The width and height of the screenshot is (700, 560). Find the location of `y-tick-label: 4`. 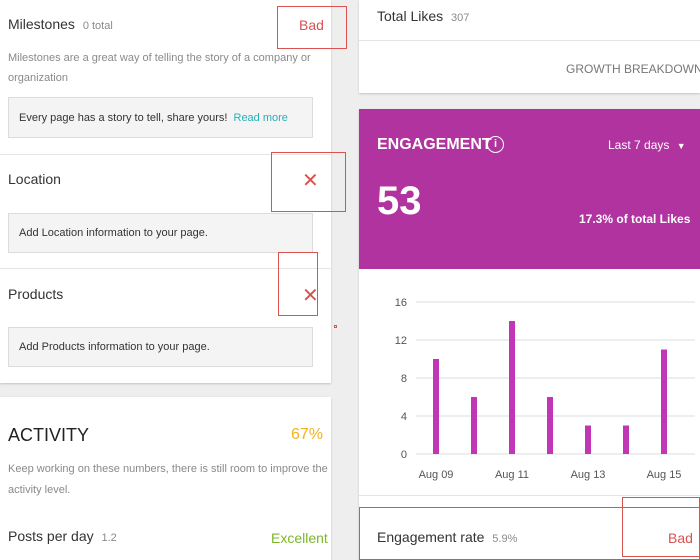

y-tick-label: 4 is located at coordinates (404, 417).